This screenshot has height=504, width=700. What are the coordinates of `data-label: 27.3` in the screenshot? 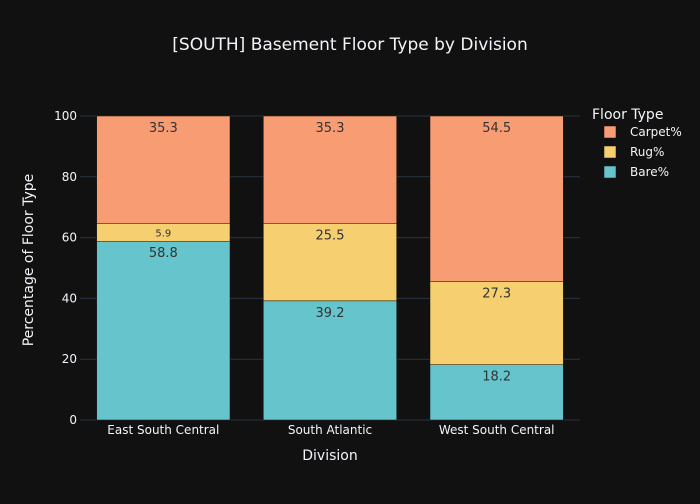 It's located at (496, 294).